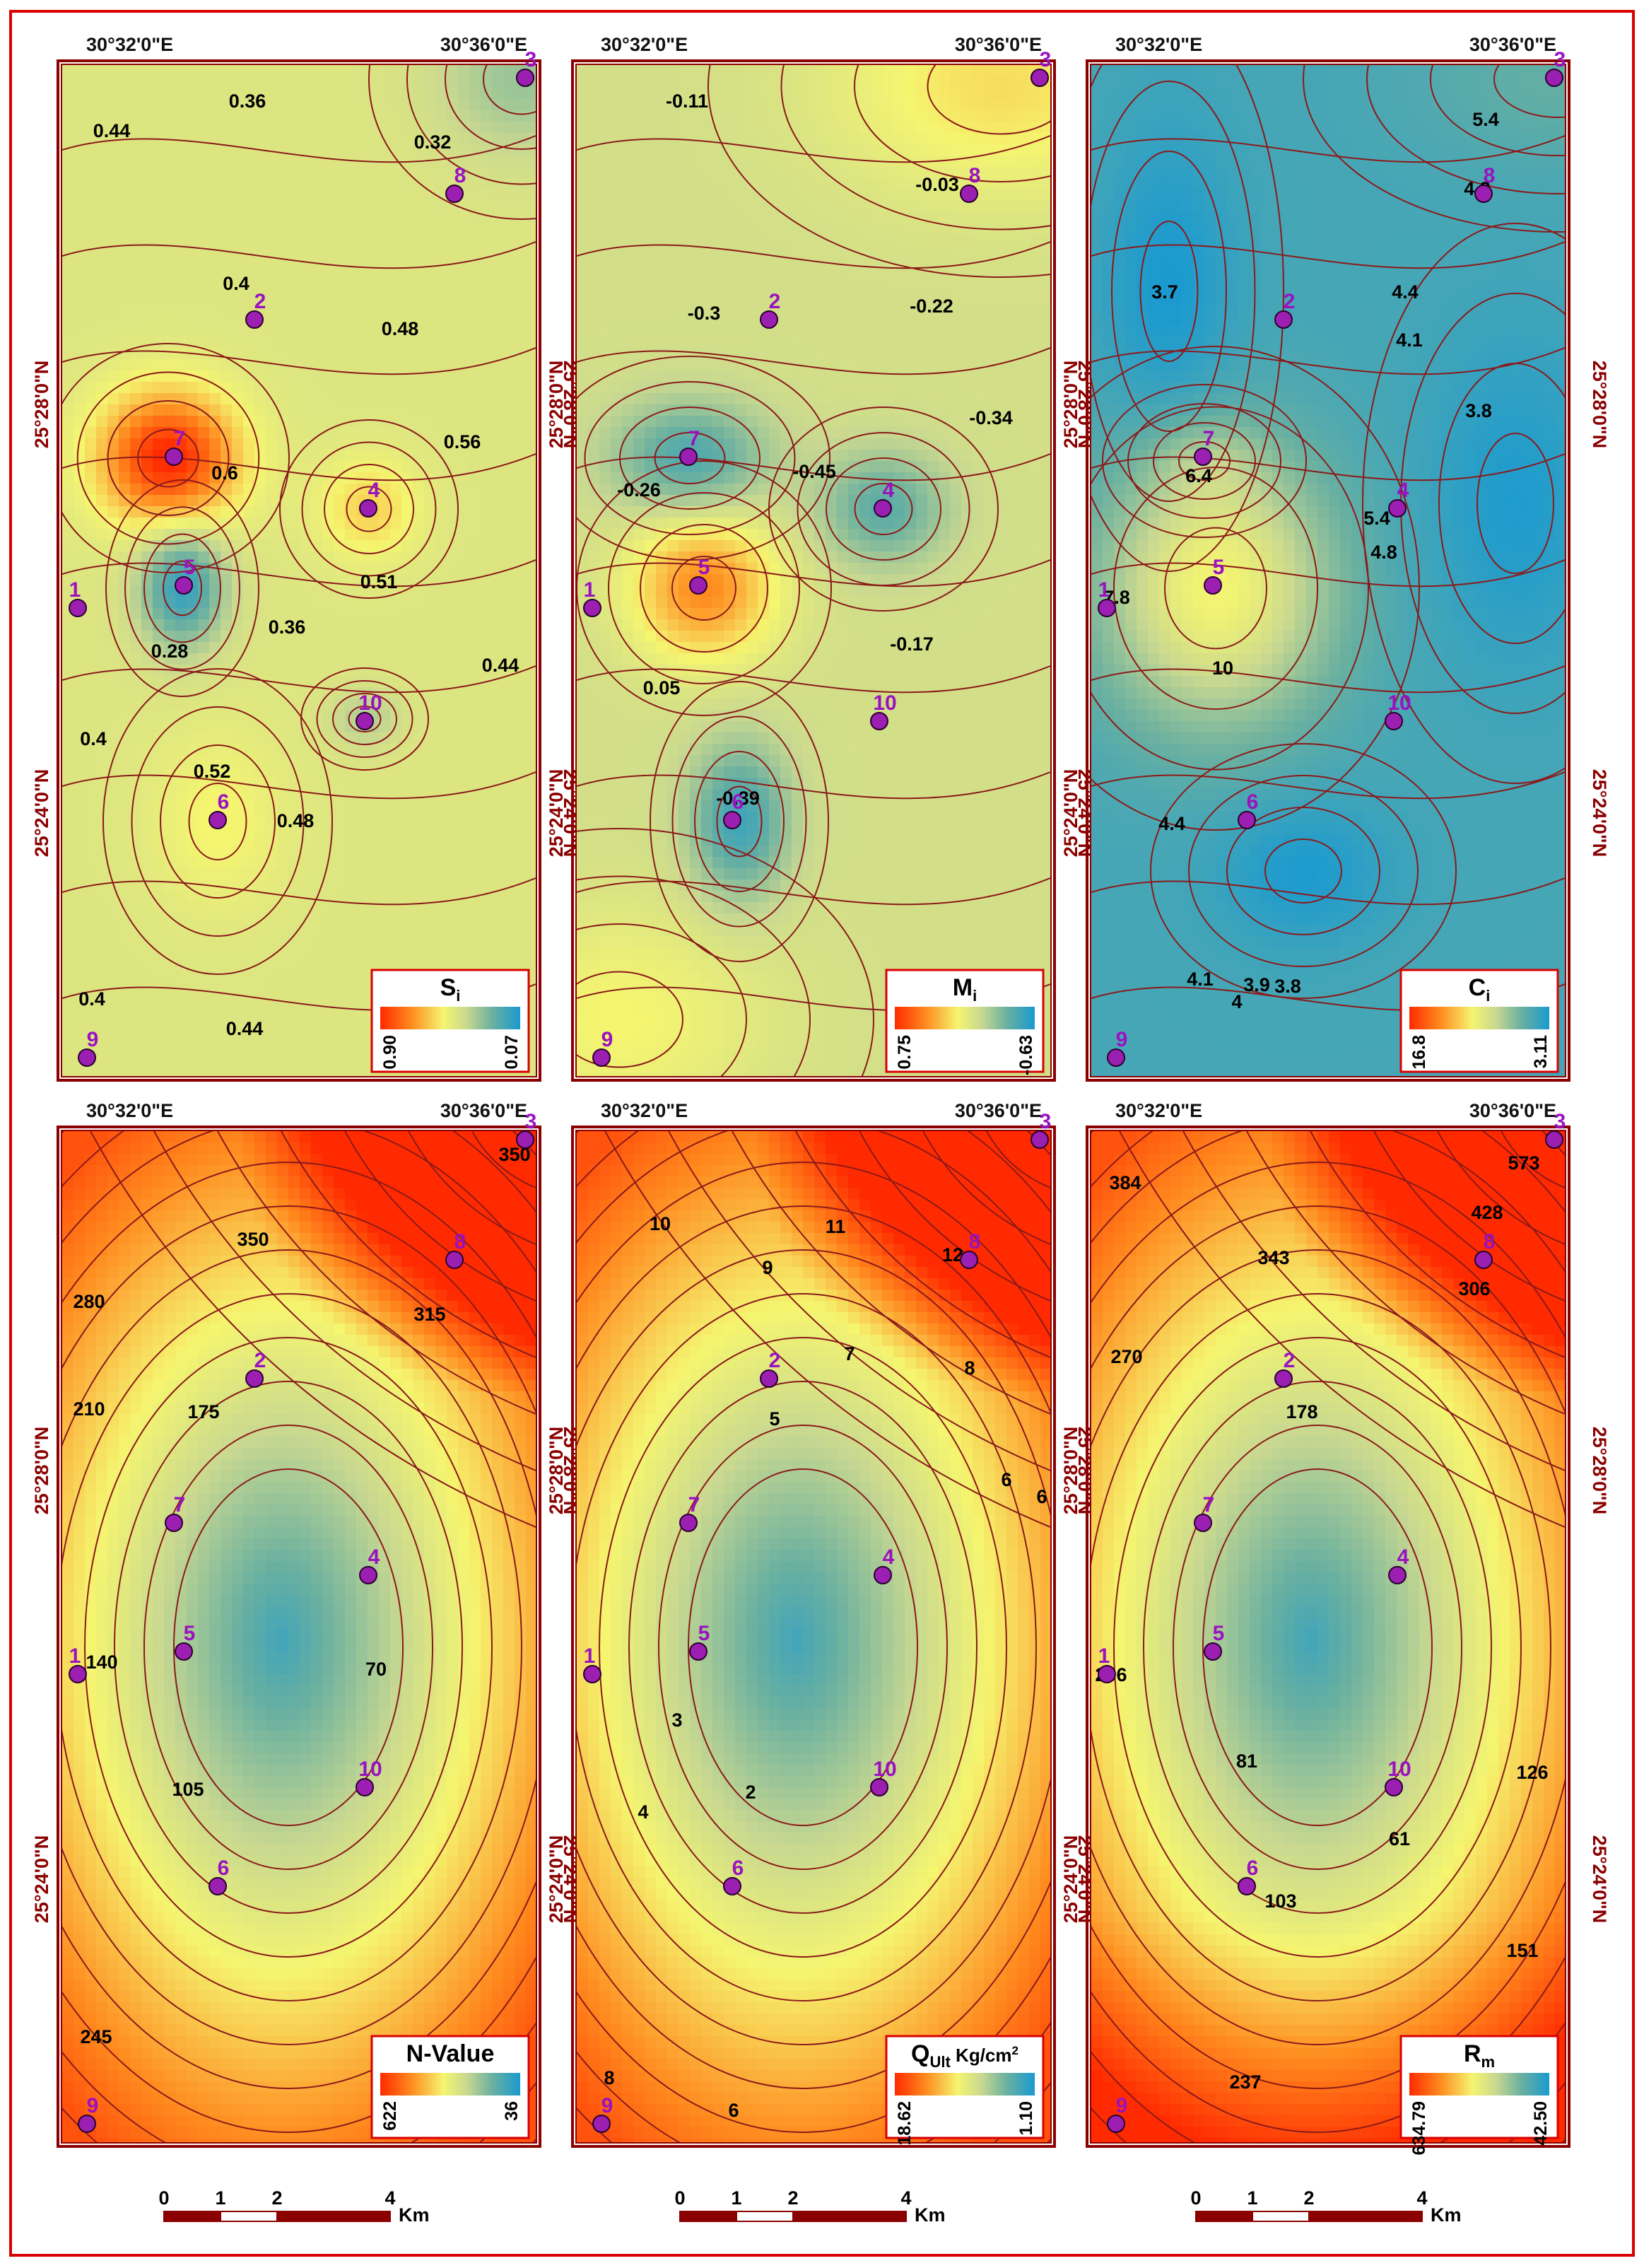 This screenshot has height=2268, width=1644. What do you see at coordinates (450, 2087) in the screenshot?
I see `legend: N-Value 622 36` at bounding box center [450, 2087].